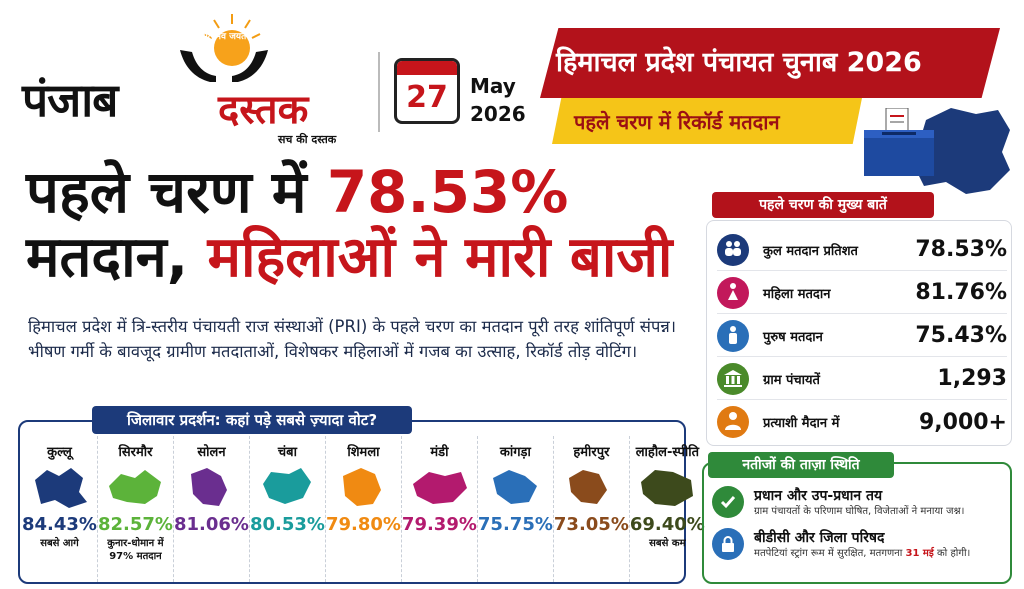 Image resolution: width=1024 pixels, height=589 pixels. What do you see at coordinates (972, 378) in the screenshot?
I see `fact-value: 1,293` at bounding box center [972, 378].